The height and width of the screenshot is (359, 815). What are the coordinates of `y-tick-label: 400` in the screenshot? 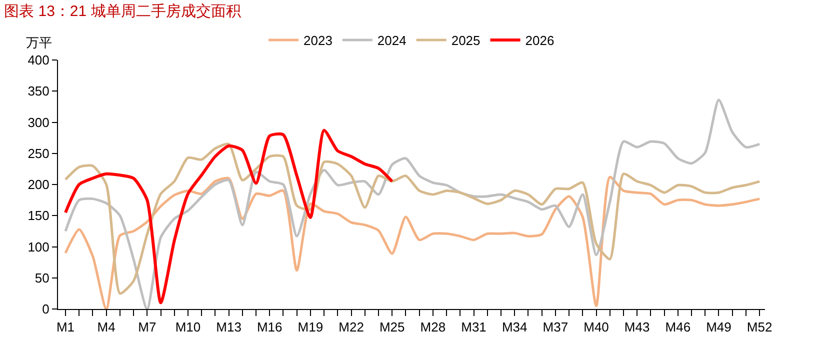 It's located at (39, 60).